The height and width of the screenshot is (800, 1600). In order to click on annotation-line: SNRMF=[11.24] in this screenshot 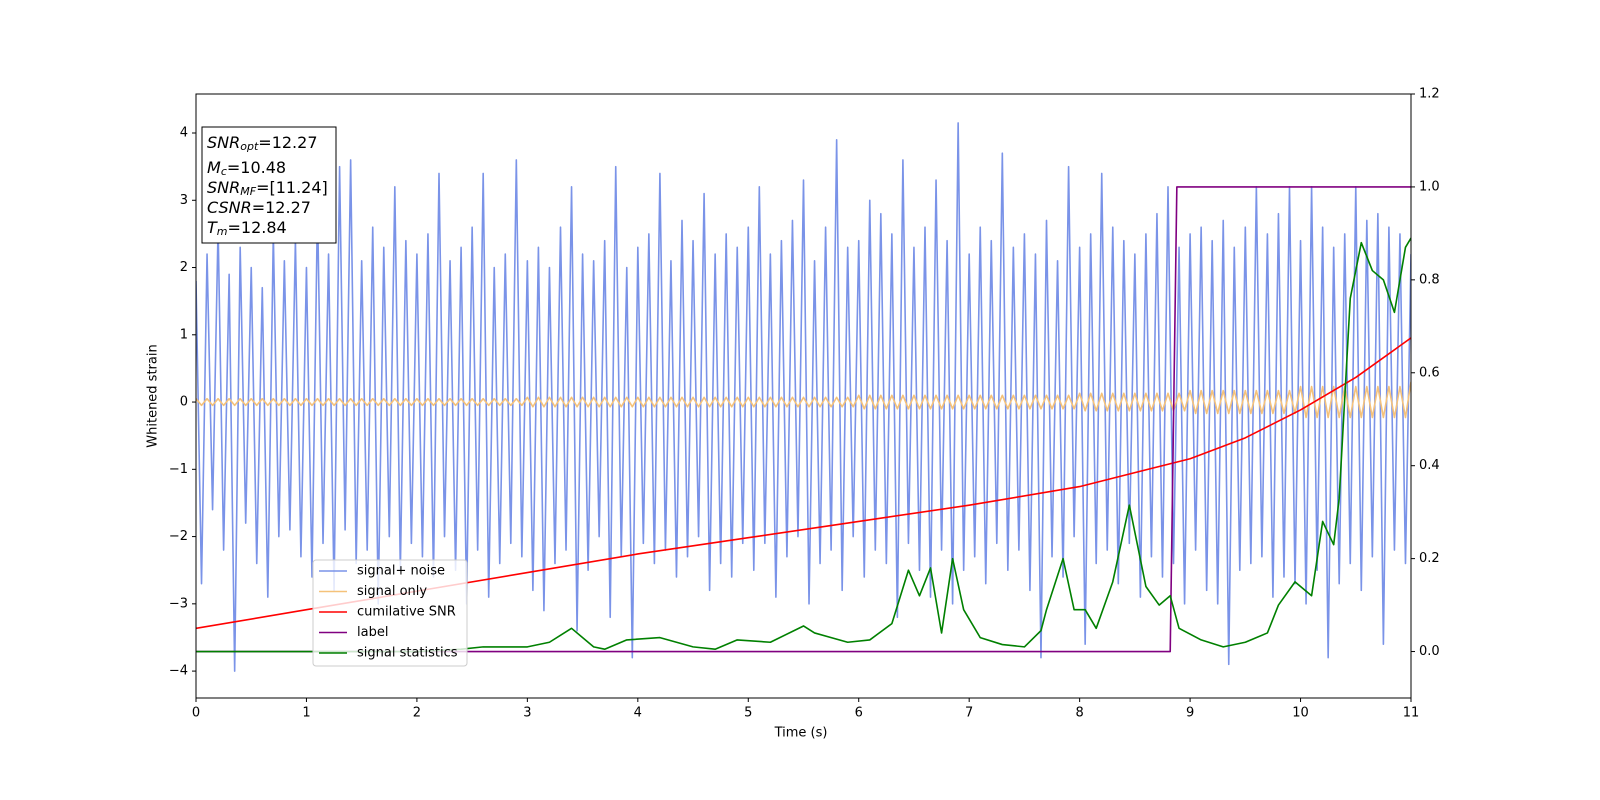, I will do `click(267, 188)`.